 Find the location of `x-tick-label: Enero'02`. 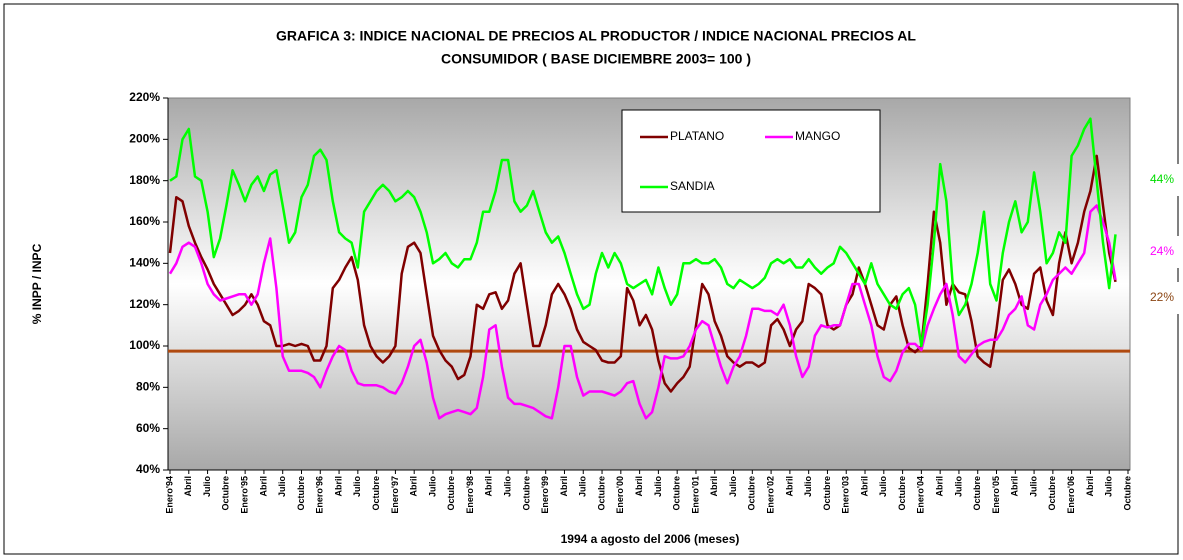

x-tick-label: Enero'02 is located at coordinates (770, 495).